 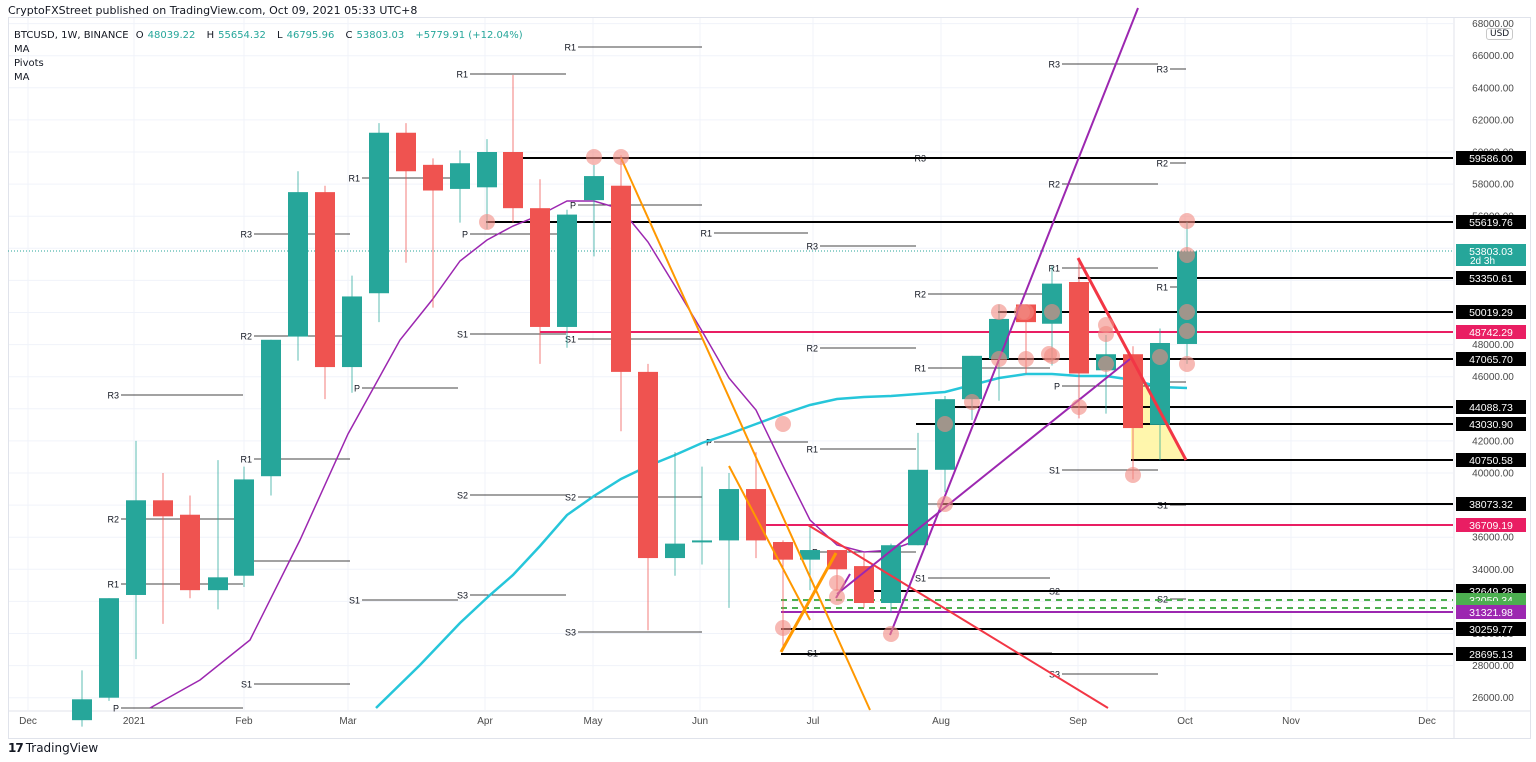 I want to click on price-tick: 66000.00, so click(x=1493, y=56).